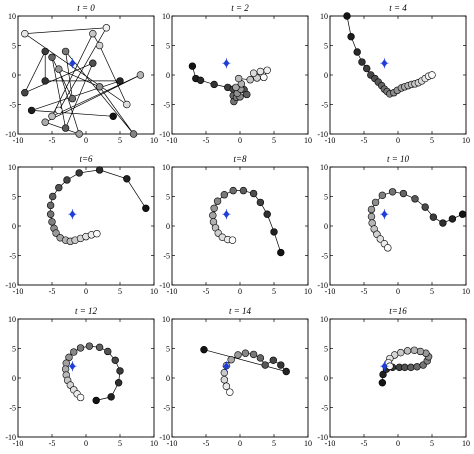 Image resolution: width=474 pixels, height=454 pixels. Describe the element at coordinates (398, 159) in the screenshot. I see `panel-title: t = 10` at that location.